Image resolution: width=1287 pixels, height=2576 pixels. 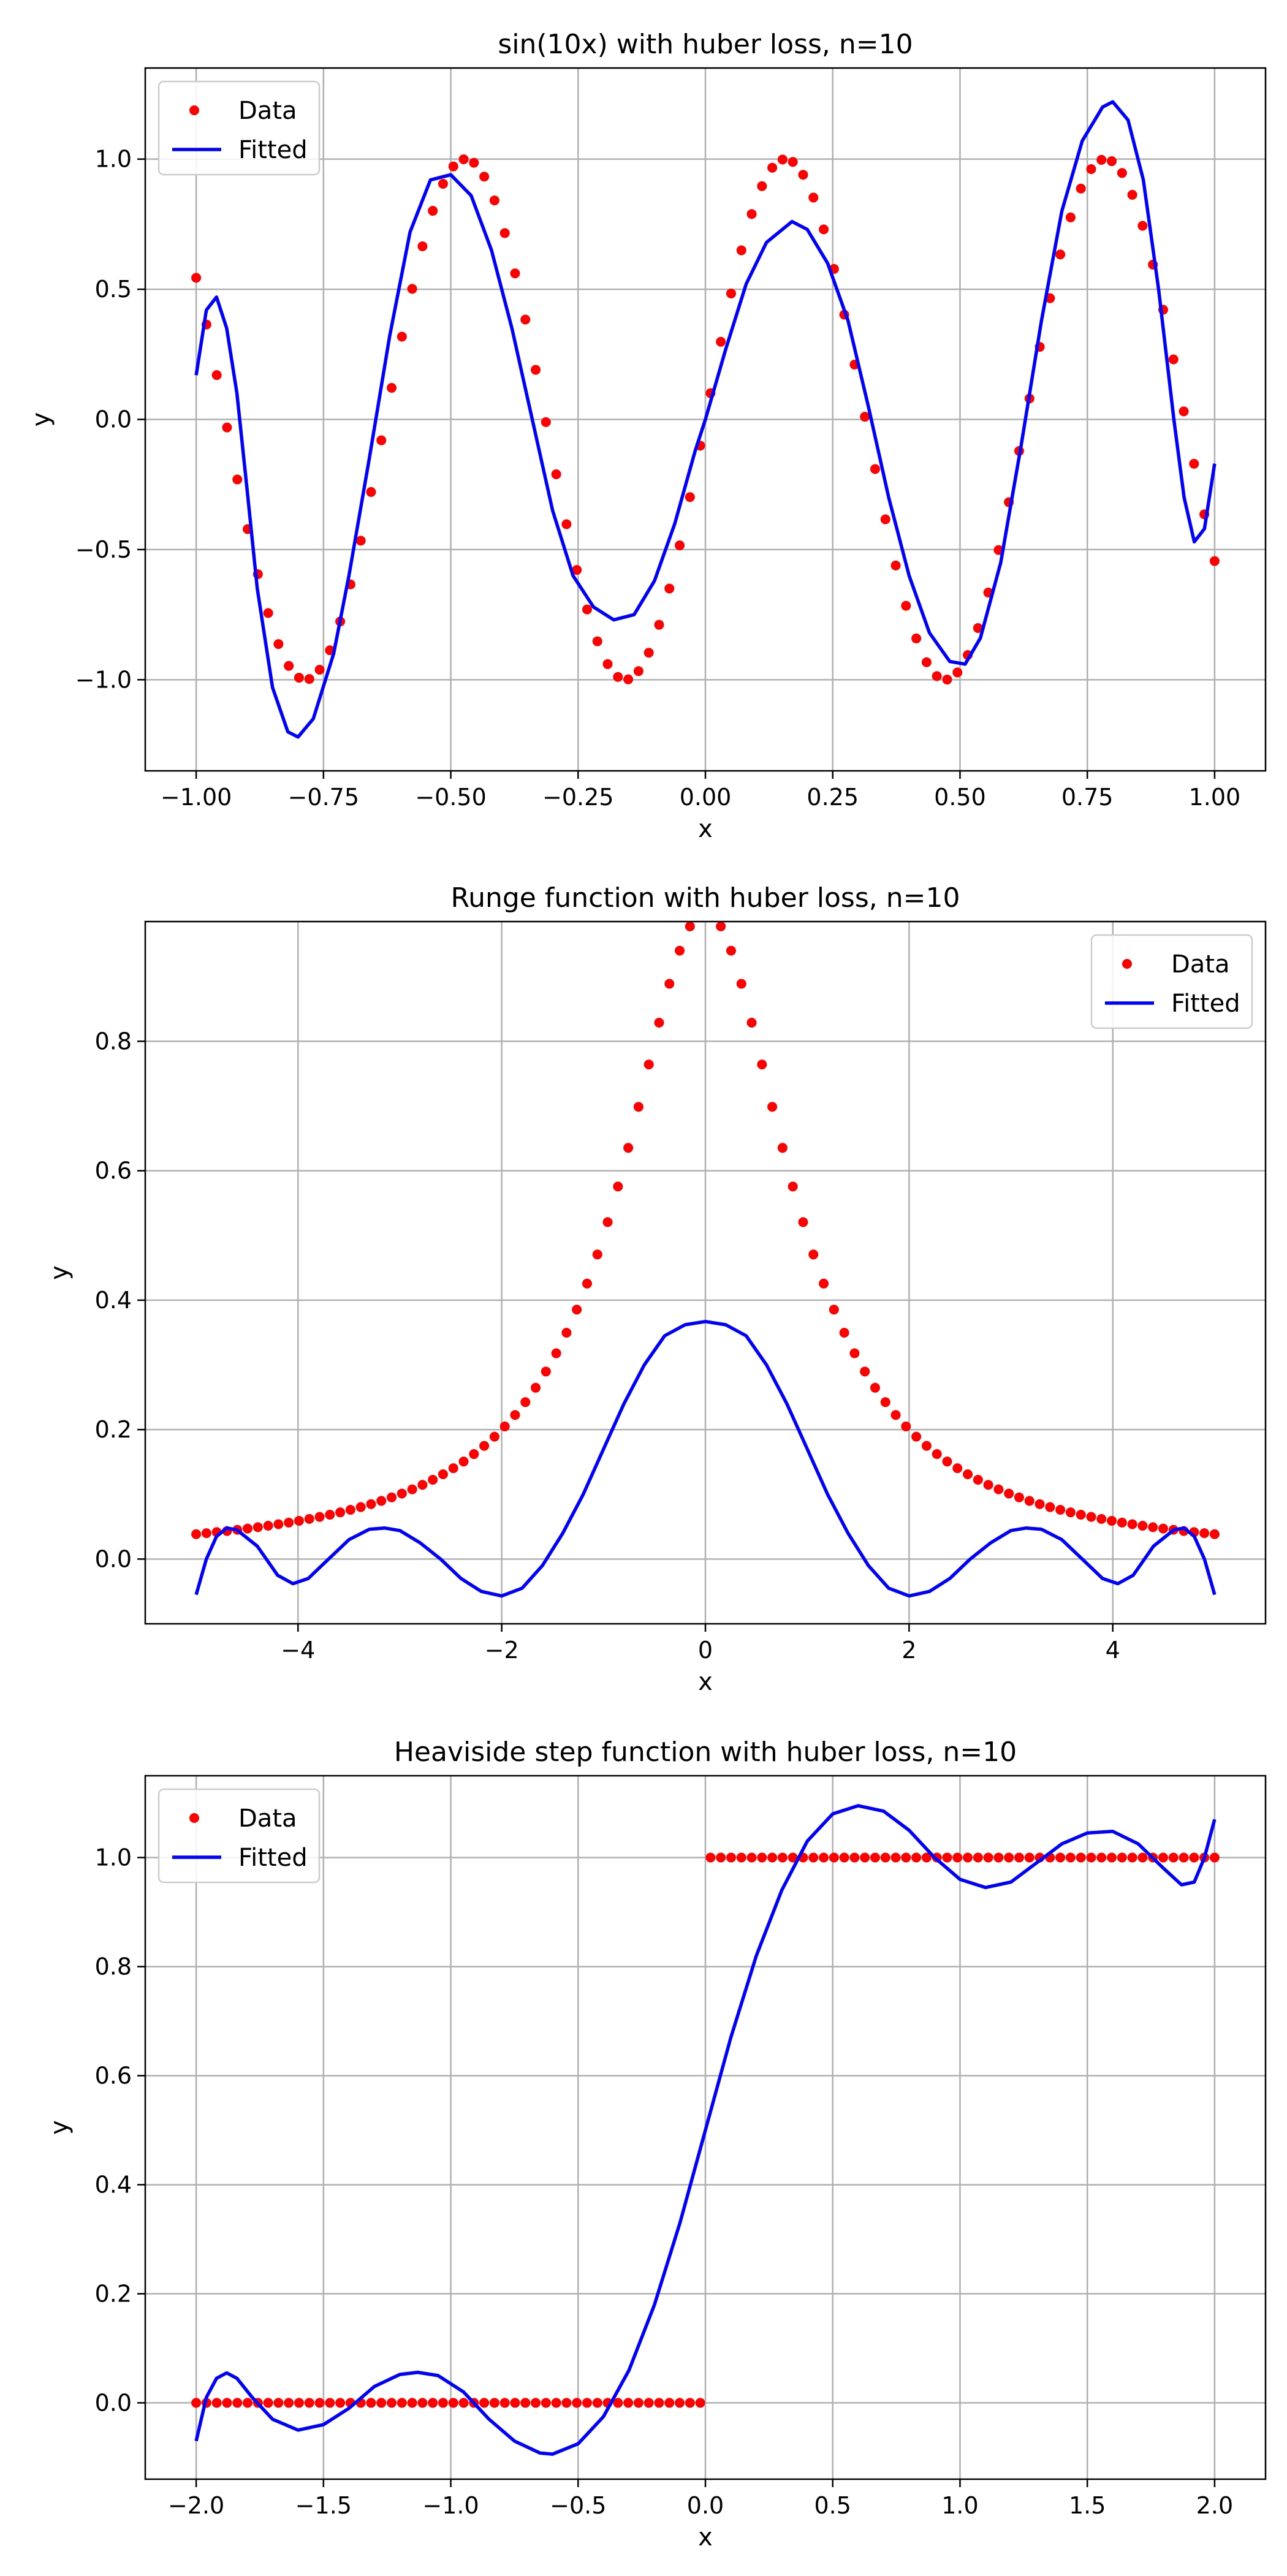 What do you see at coordinates (298, 1650) in the screenshot?
I see `x-tick-label: −4` at bounding box center [298, 1650].